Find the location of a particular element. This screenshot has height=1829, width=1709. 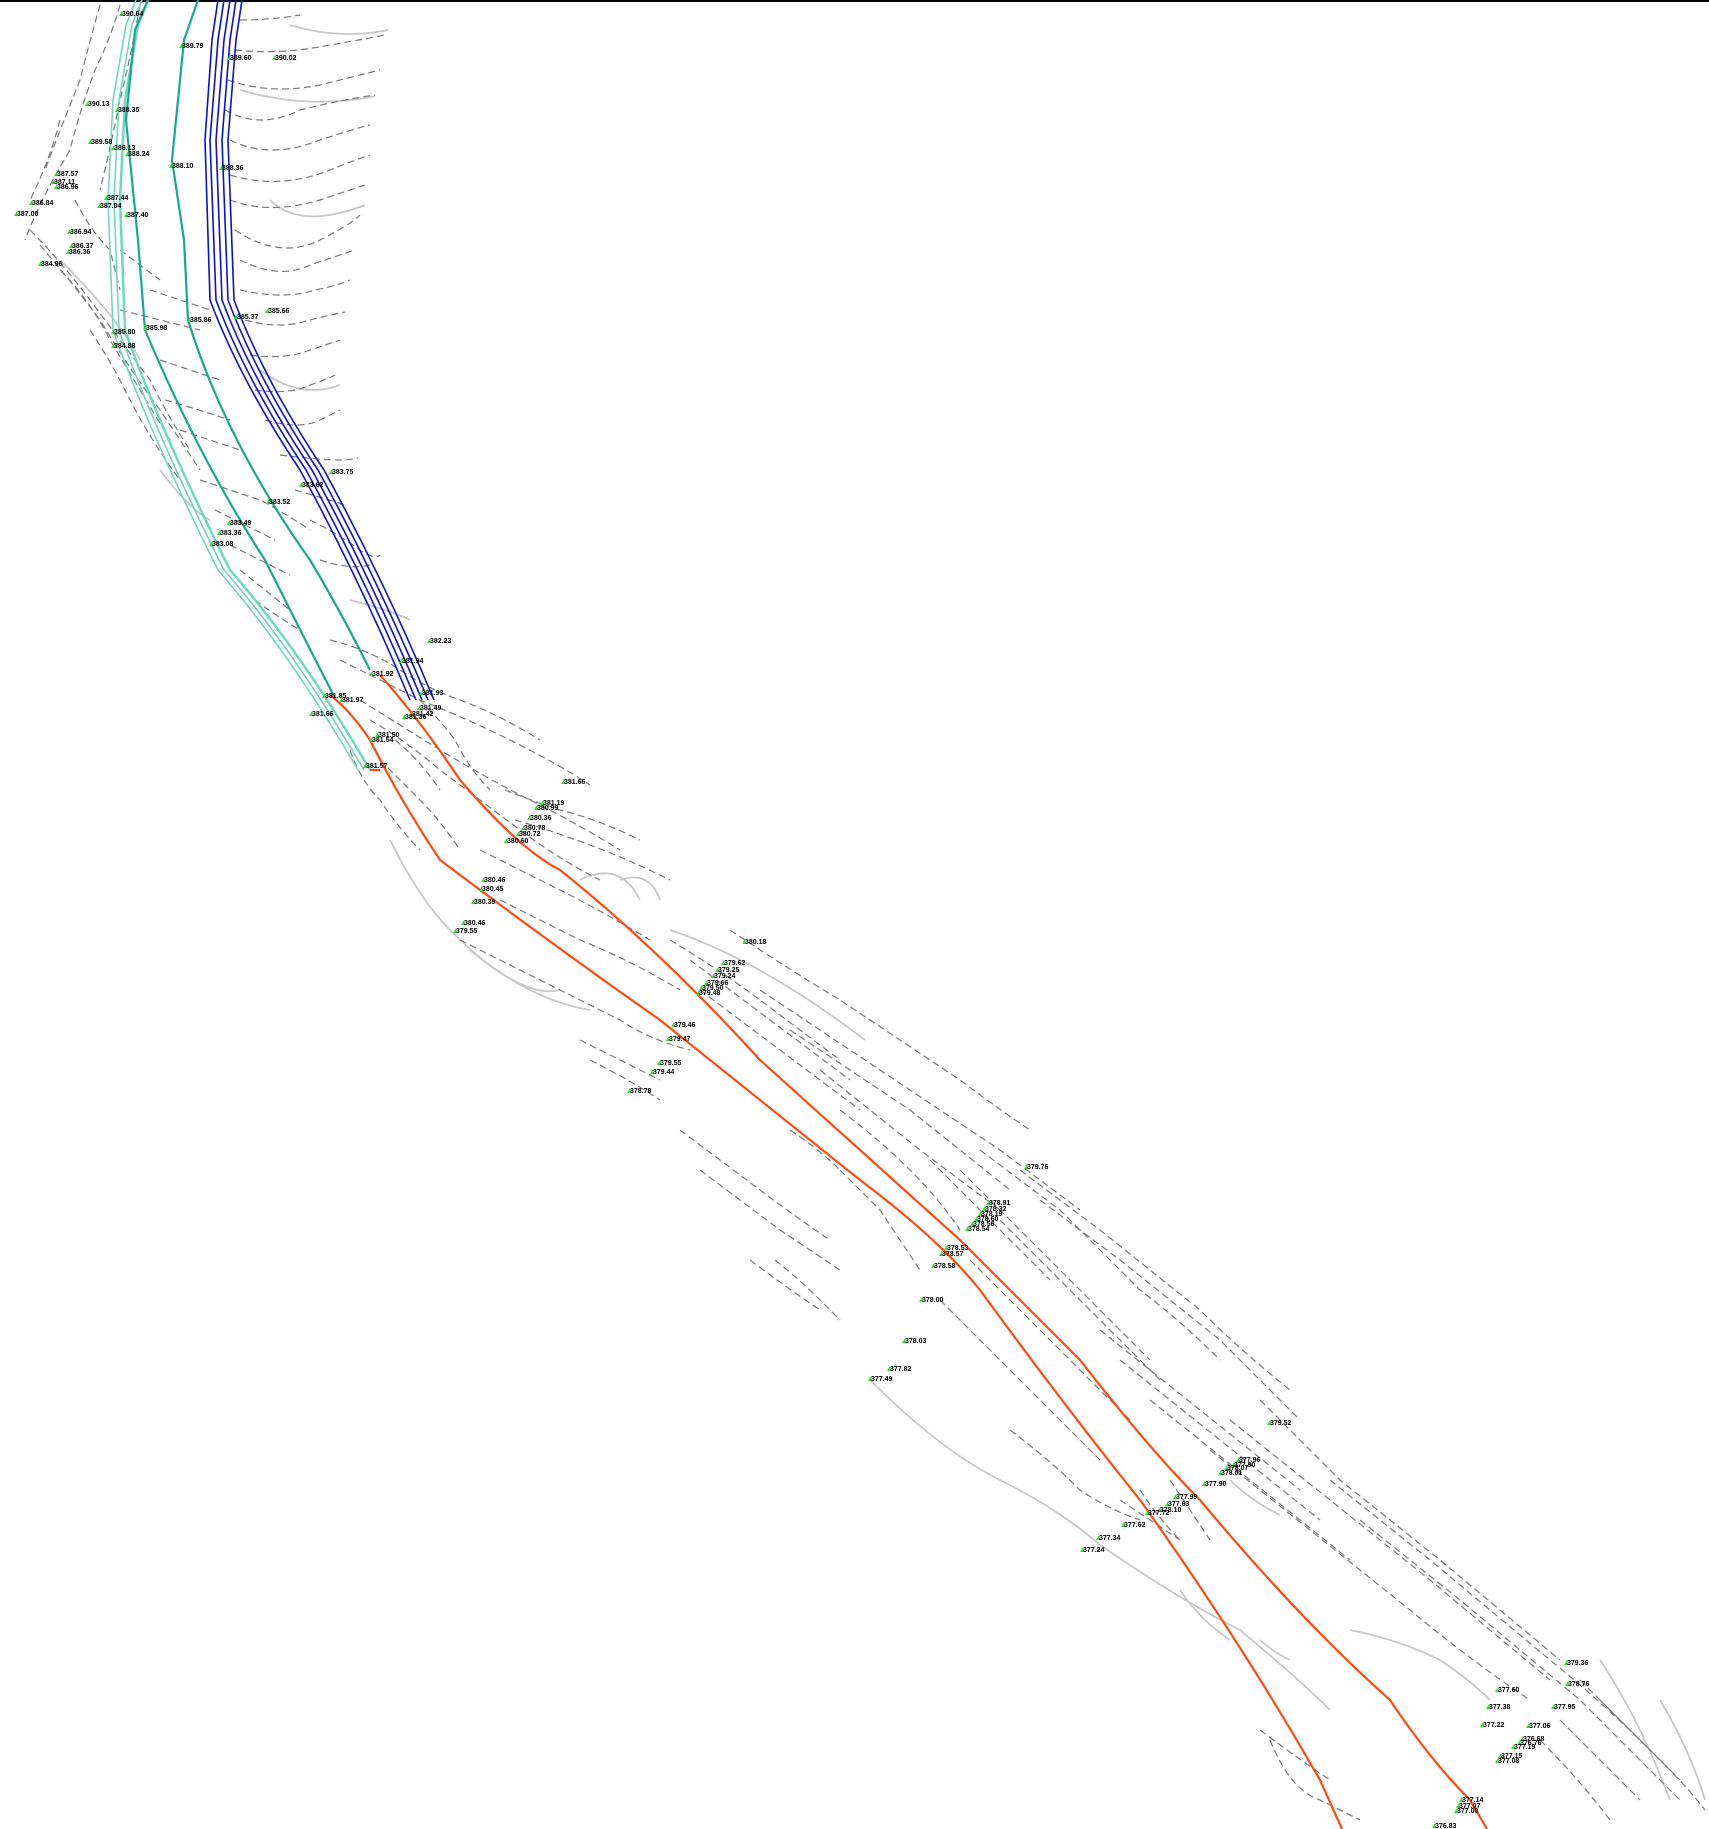

spot-elevation: 386.96 is located at coordinates (66, 187).